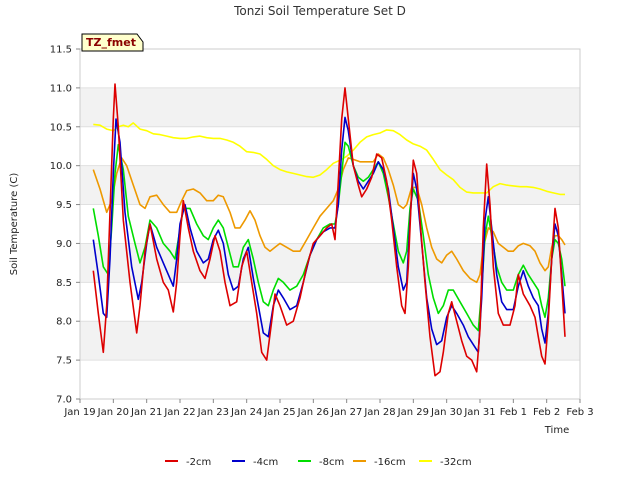 The image size is (640, 480). I want to click on y-tick-label: 9.5, so click(64, 205).